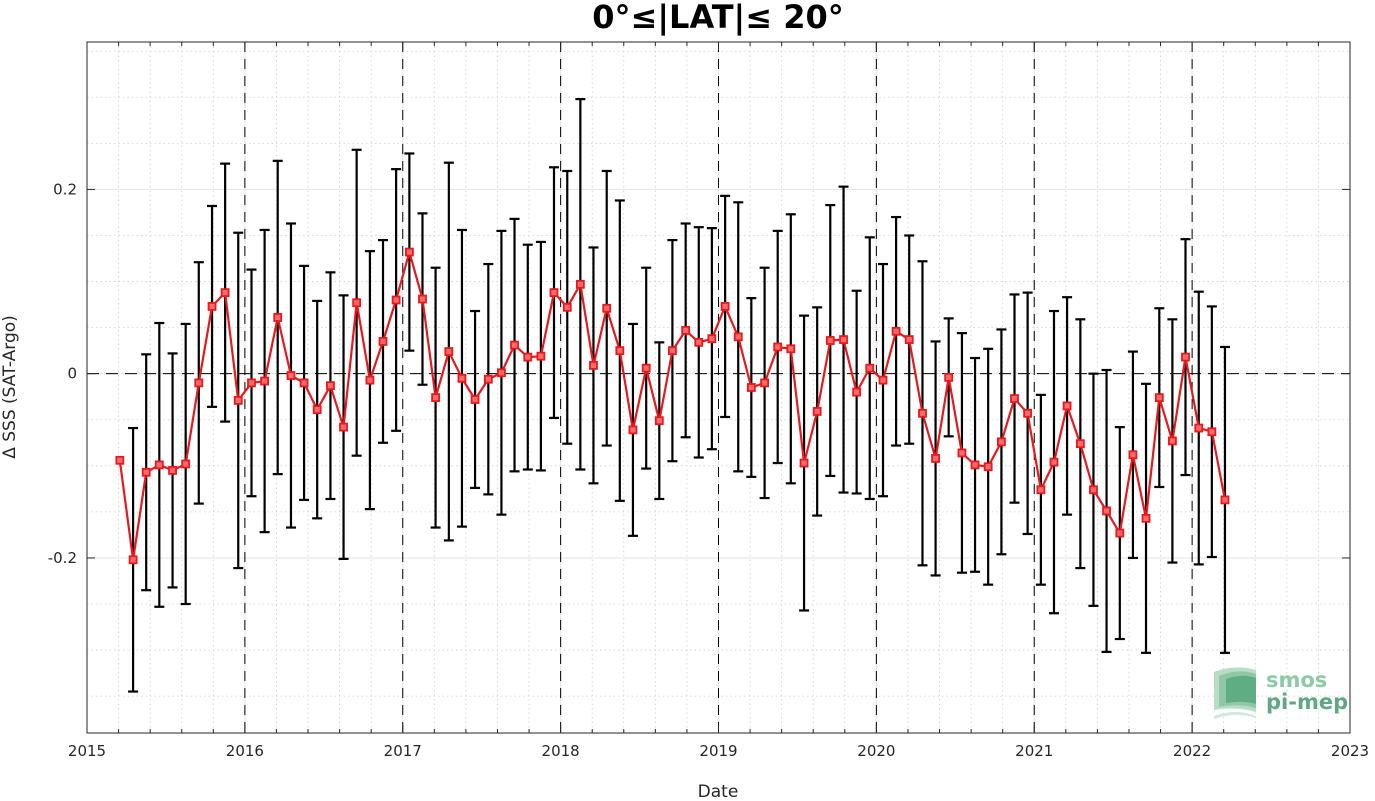 This screenshot has width=1375, height=801. I want to click on smos-pi-mep-logo: smos pi-mep, so click(1281, 693).